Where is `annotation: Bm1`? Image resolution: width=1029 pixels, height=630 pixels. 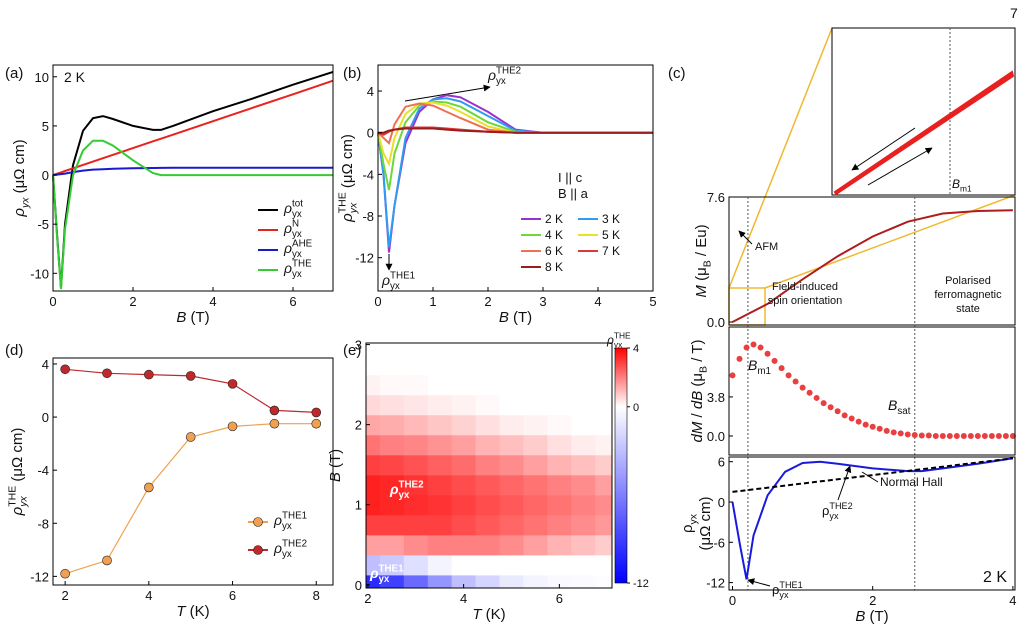 annotation: Bm1 is located at coordinates (759, 367).